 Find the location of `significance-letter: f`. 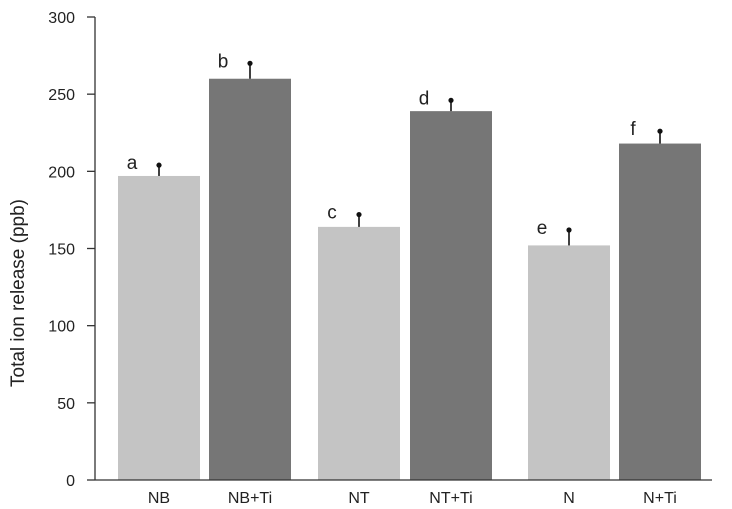

significance-letter: f is located at coordinates (633, 129).